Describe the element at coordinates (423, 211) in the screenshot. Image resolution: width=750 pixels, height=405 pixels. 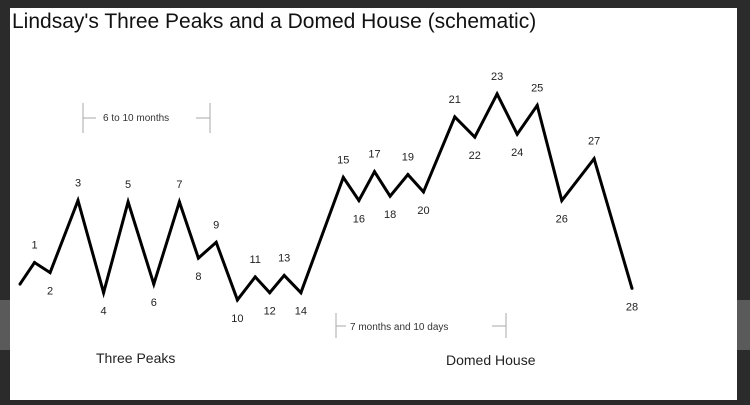
I see `point-label: 20` at that location.